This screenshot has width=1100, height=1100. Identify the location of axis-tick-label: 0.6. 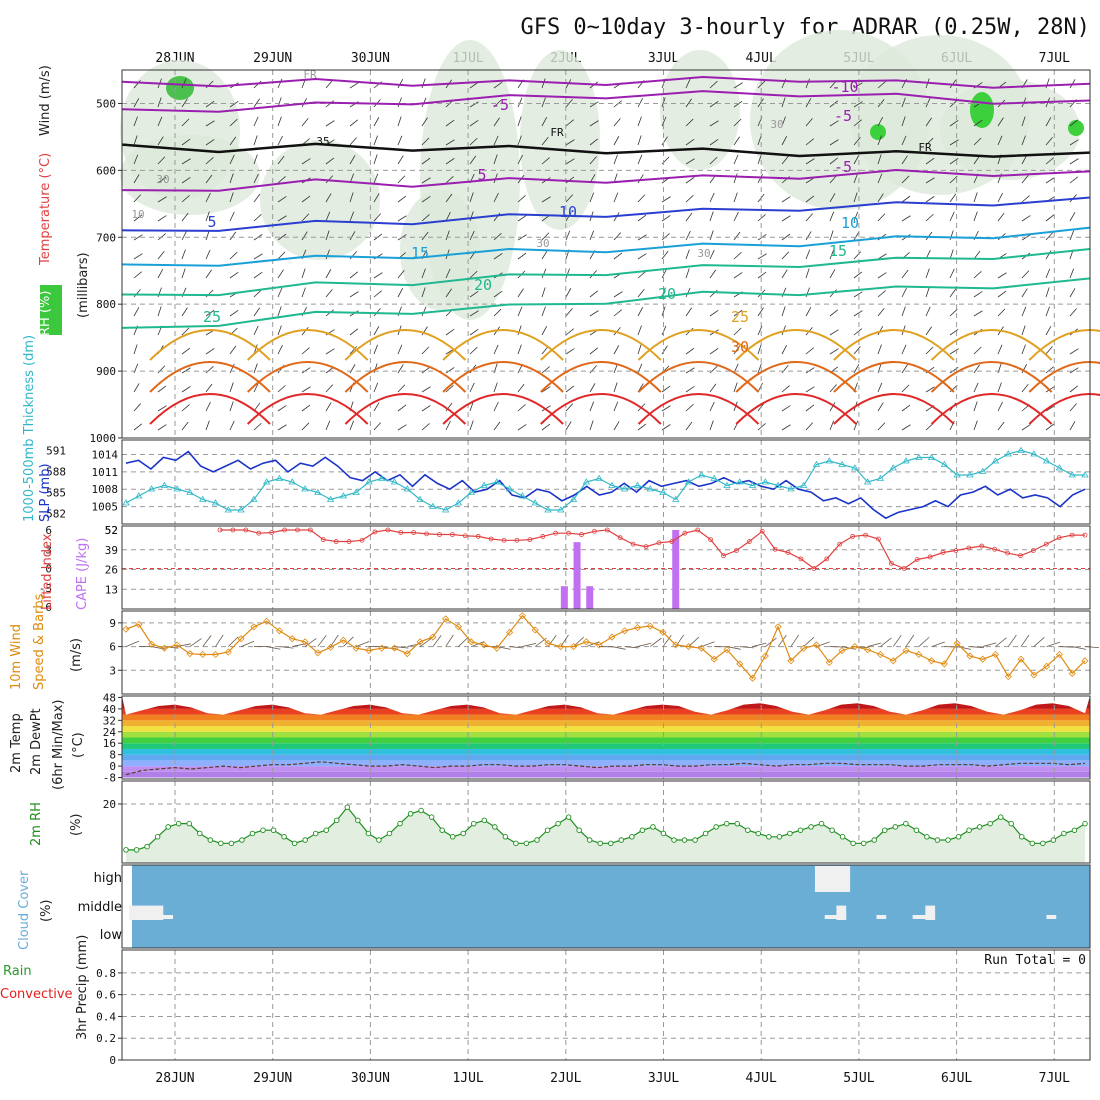
(106, 995).